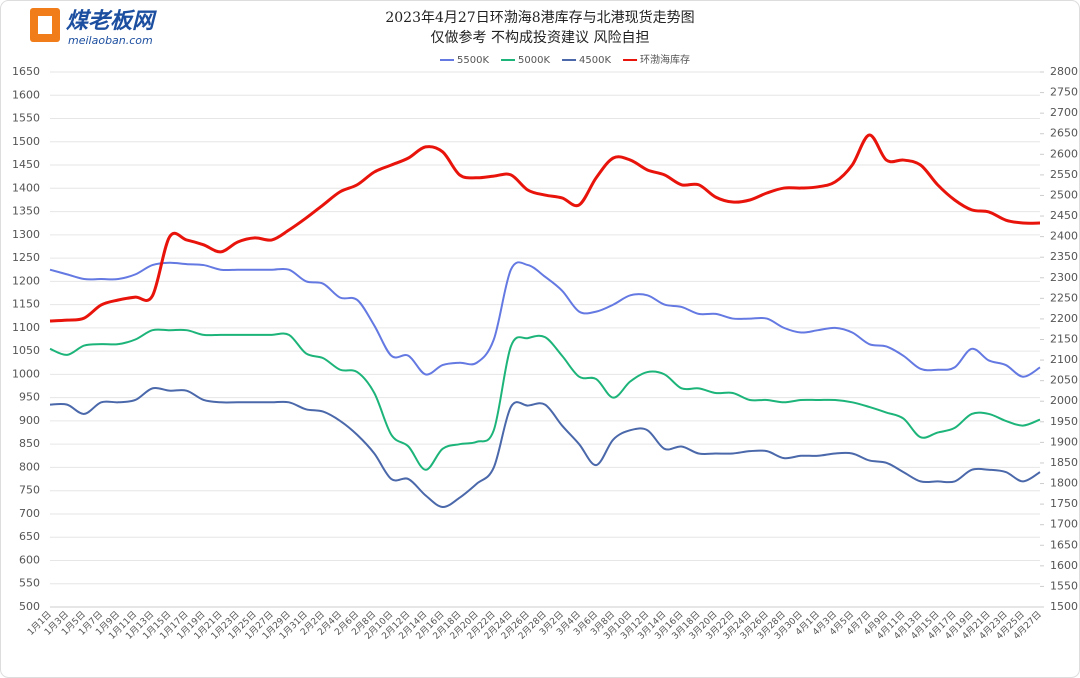 The image size is (1080, 678). What do you see at coordinates (1064, 585) in the screenshot?
I see `y2-tick-label: 1550` at bounding box center [1064, 585].